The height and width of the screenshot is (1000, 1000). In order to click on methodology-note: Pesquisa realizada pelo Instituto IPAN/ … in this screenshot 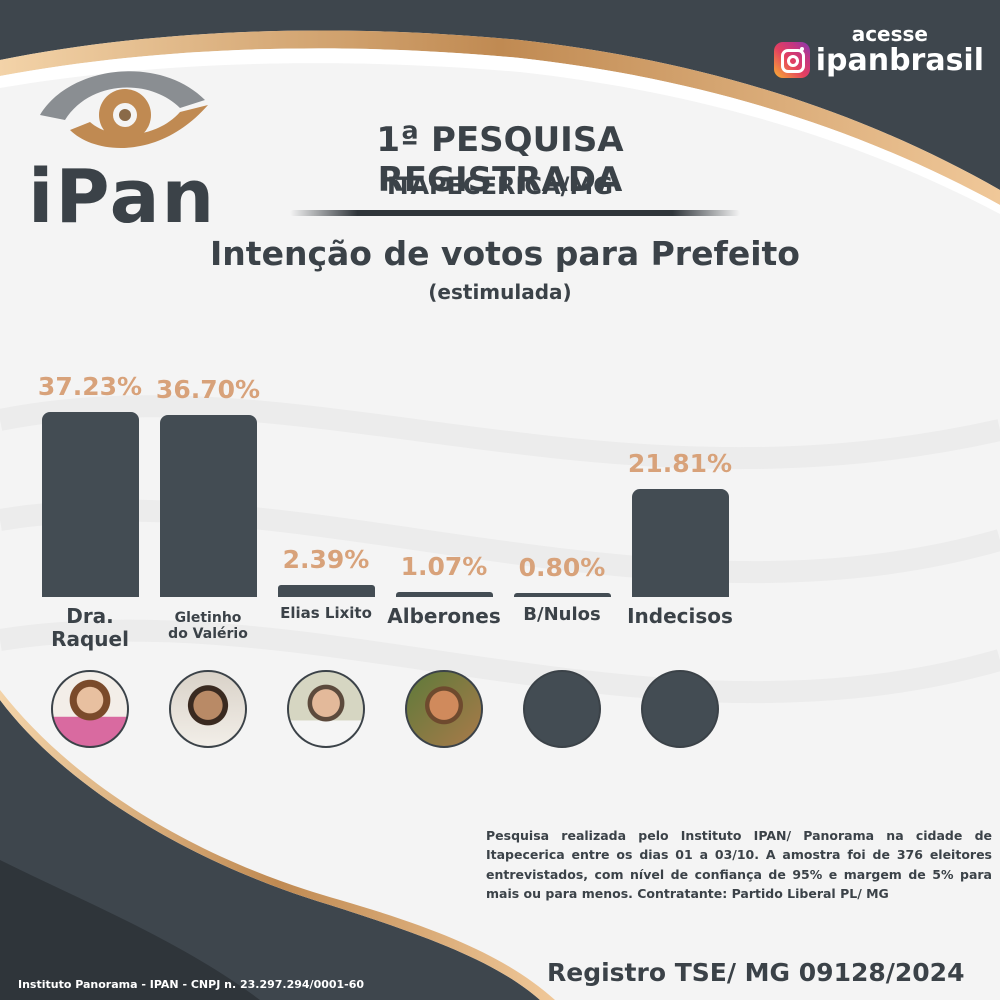, I will do `click(739, 865)`.